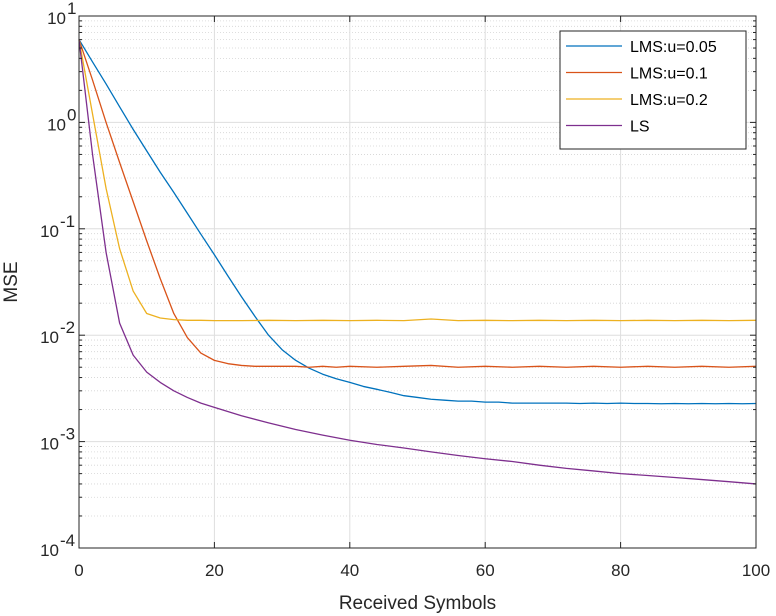 The height and width of the screenshot is (616, 776). I want to click on x-tick-label: 40, so click(349, 570).